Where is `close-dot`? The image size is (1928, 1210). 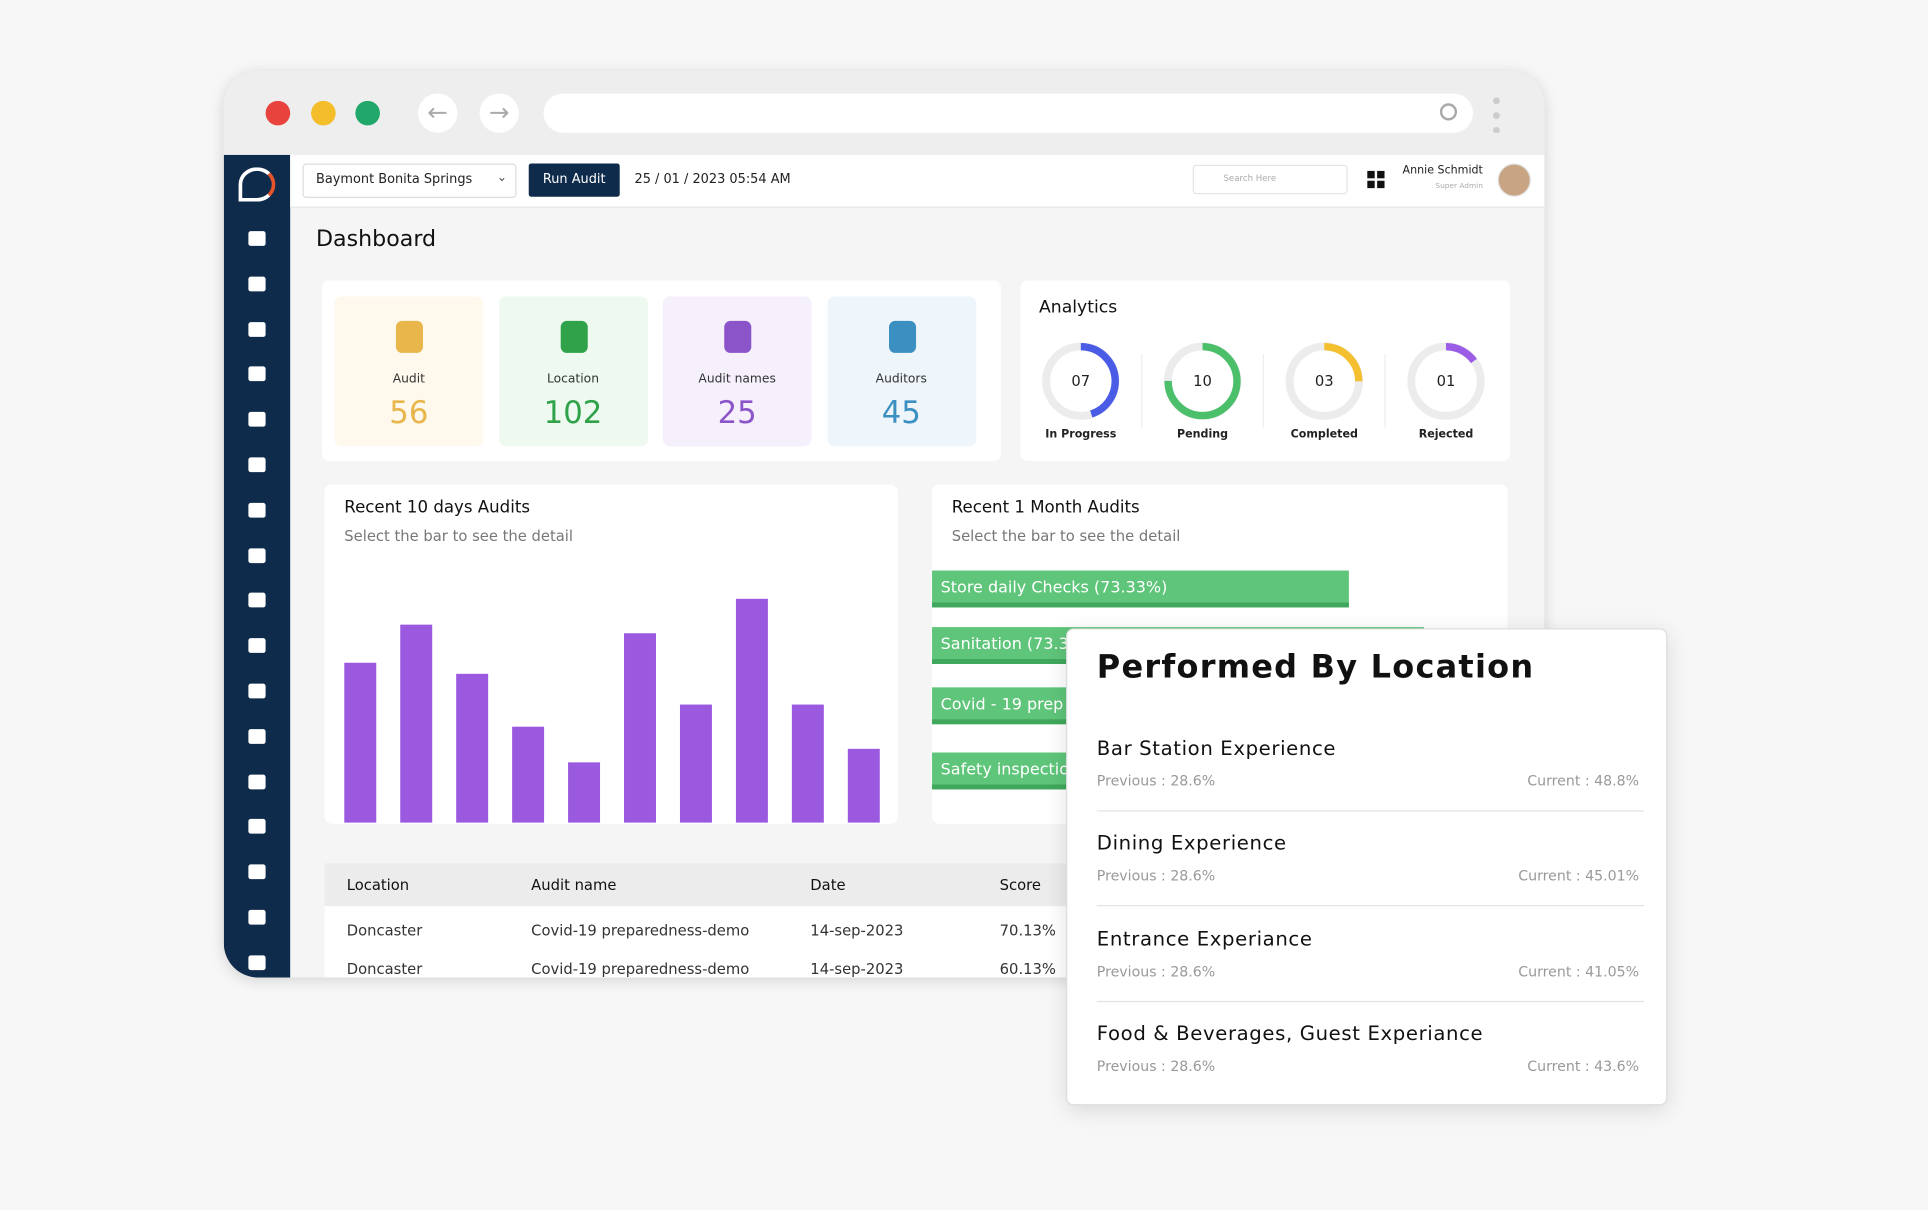
close-dot is located at coordinates (278, 113).